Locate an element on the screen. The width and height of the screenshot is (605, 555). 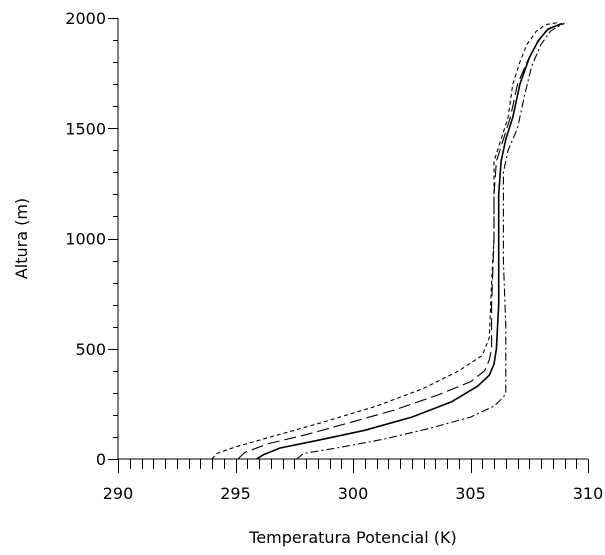
x-tick-label: 300 is located at coordinates (353, 493).